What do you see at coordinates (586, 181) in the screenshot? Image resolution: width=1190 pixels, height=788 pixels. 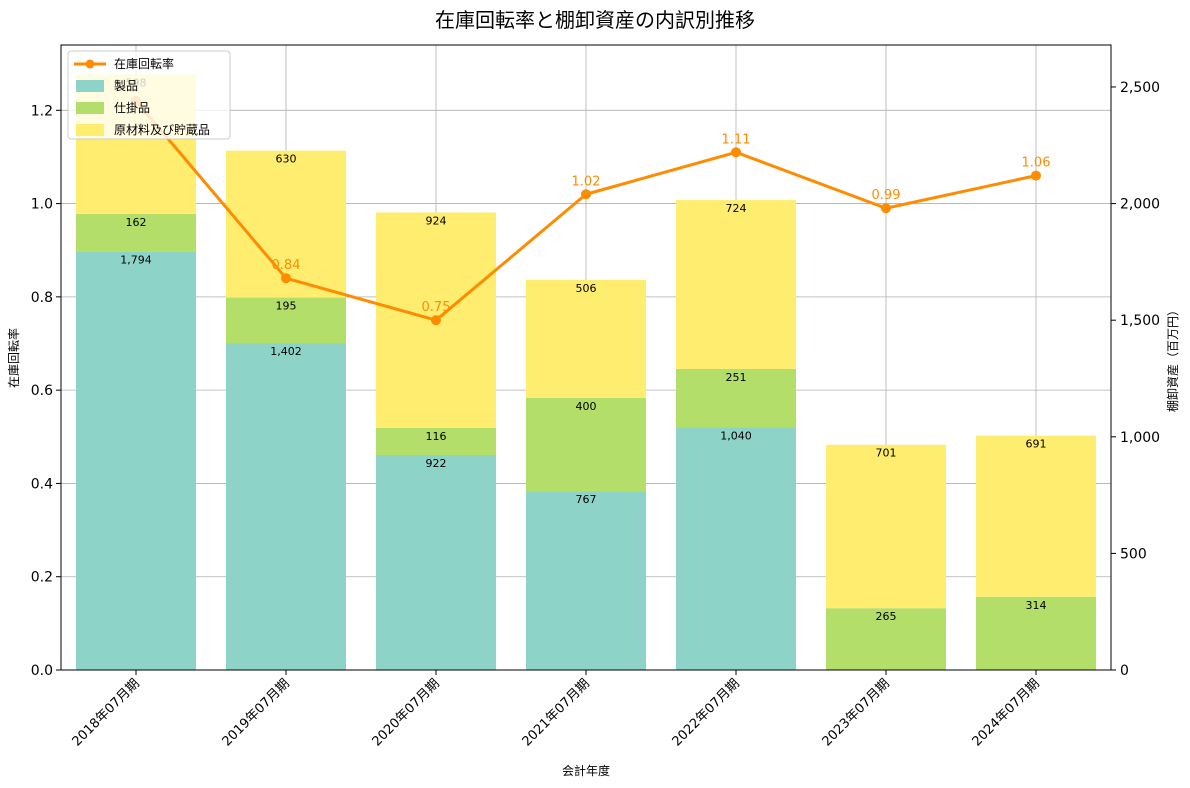 I see `line-data-label: 1.02` at bounding box center [586, 181].